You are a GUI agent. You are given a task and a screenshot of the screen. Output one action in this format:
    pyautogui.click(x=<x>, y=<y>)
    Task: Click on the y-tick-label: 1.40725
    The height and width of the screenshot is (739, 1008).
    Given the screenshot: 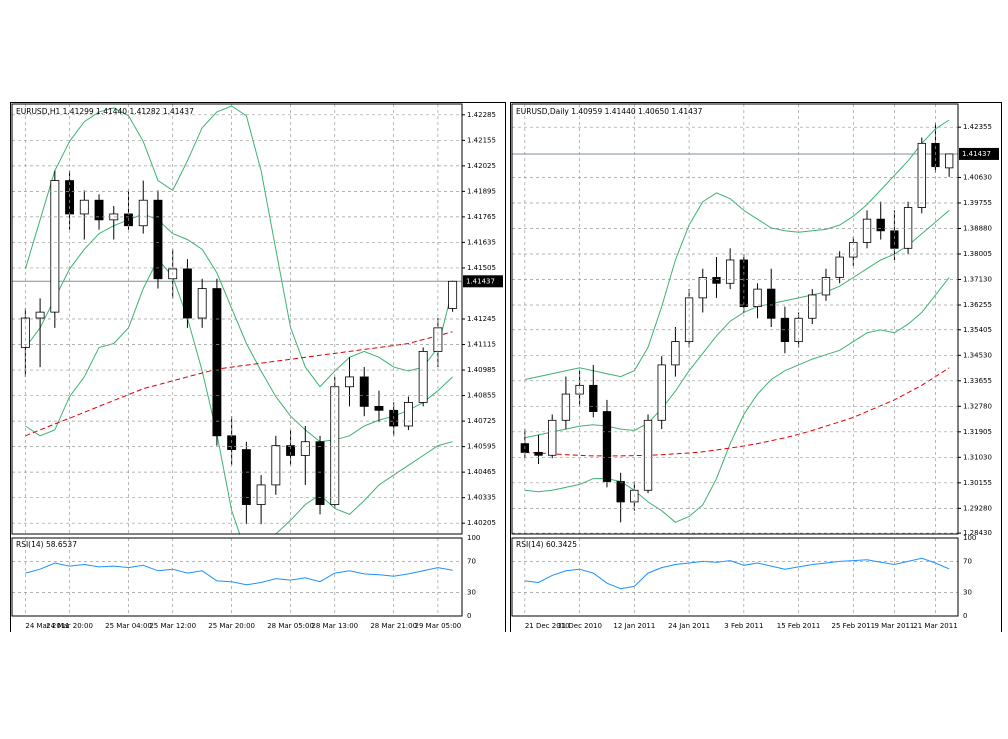 What is the action you would take?
    pyautogui.click(x=481, y=421)
    